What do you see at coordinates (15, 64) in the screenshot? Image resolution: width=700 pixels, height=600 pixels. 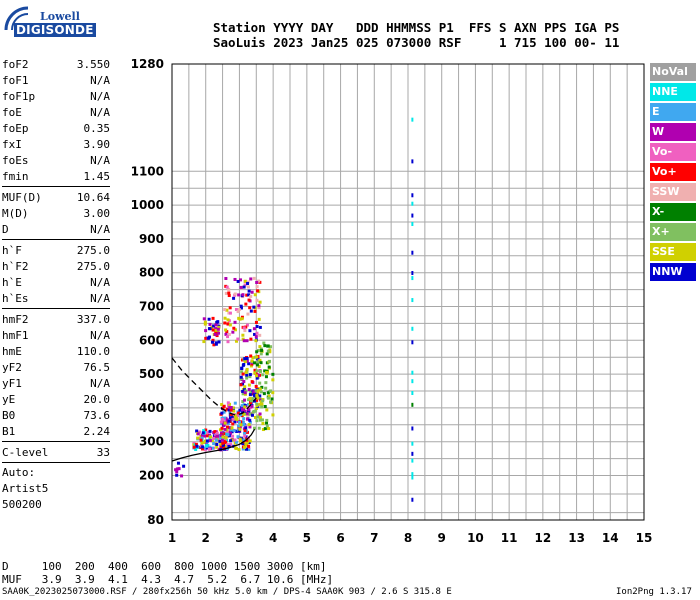 I see `param-name: foF2` at bounding box center [15, 64].